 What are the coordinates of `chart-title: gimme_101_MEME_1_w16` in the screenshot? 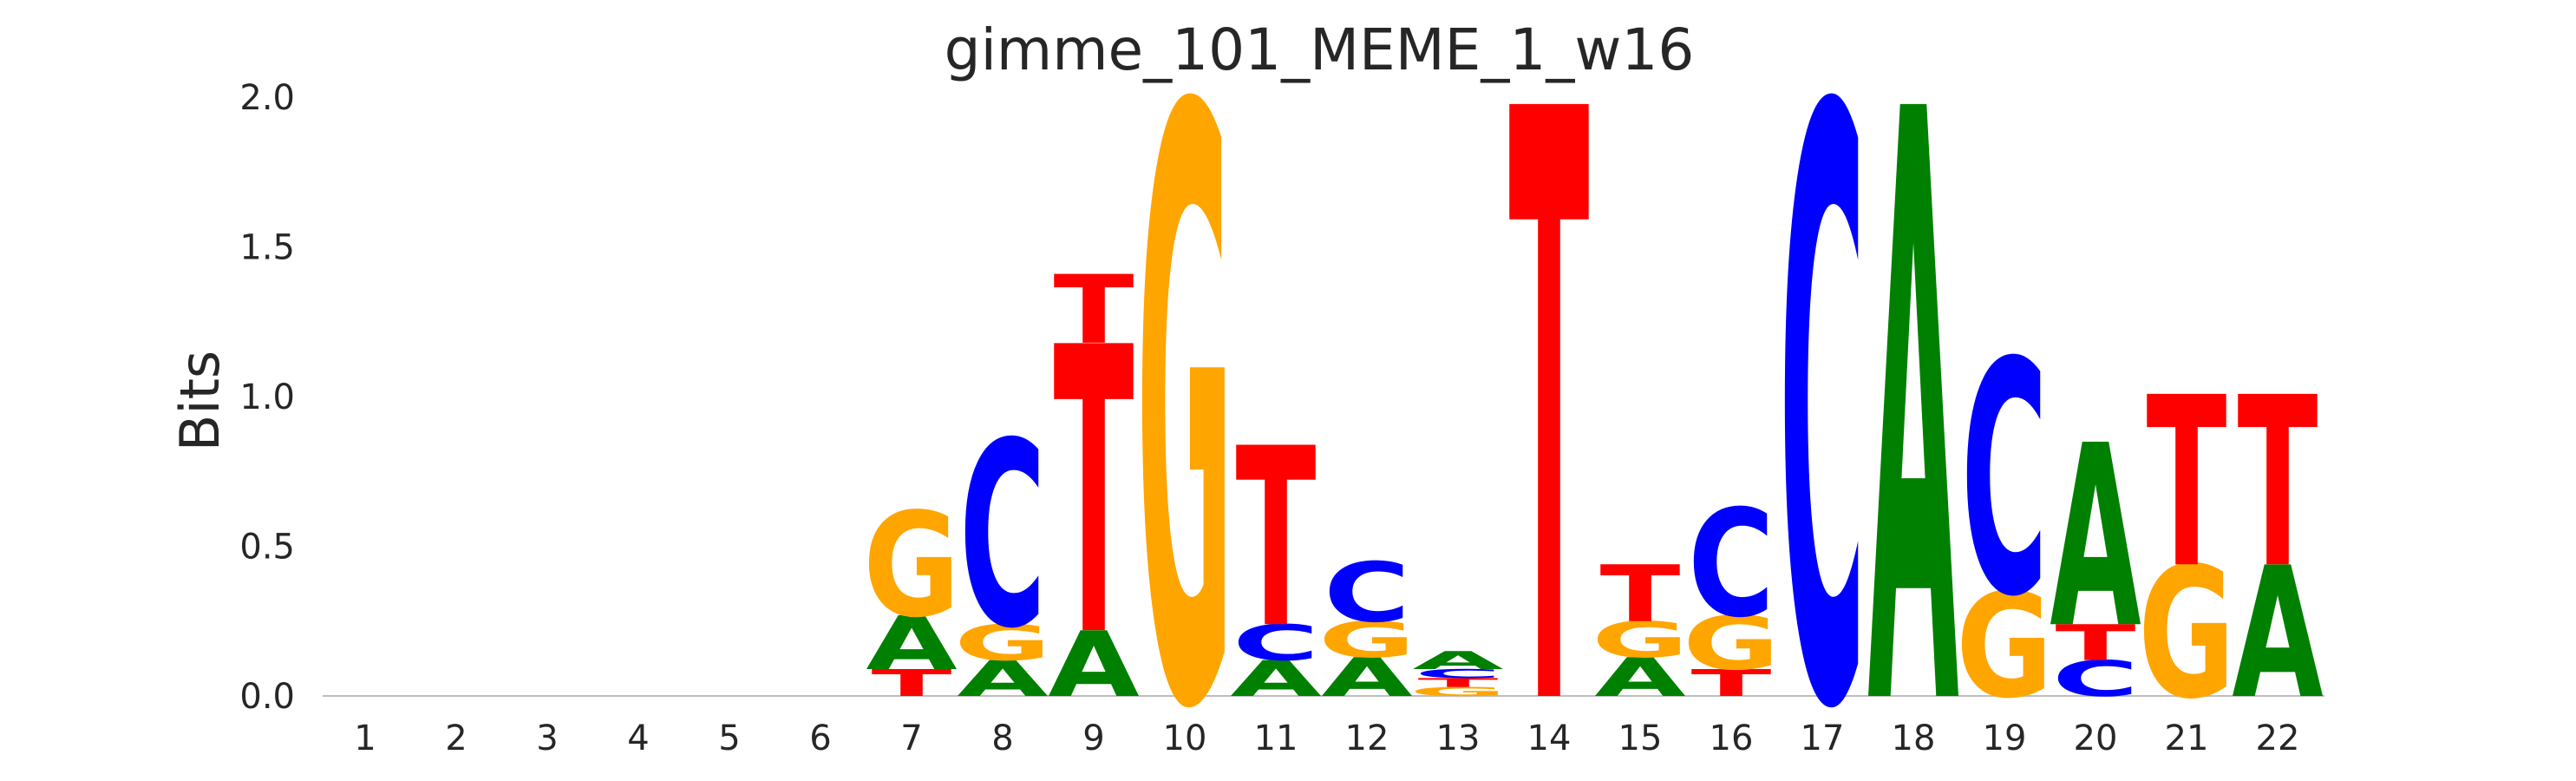 It's located at (1320, 49).